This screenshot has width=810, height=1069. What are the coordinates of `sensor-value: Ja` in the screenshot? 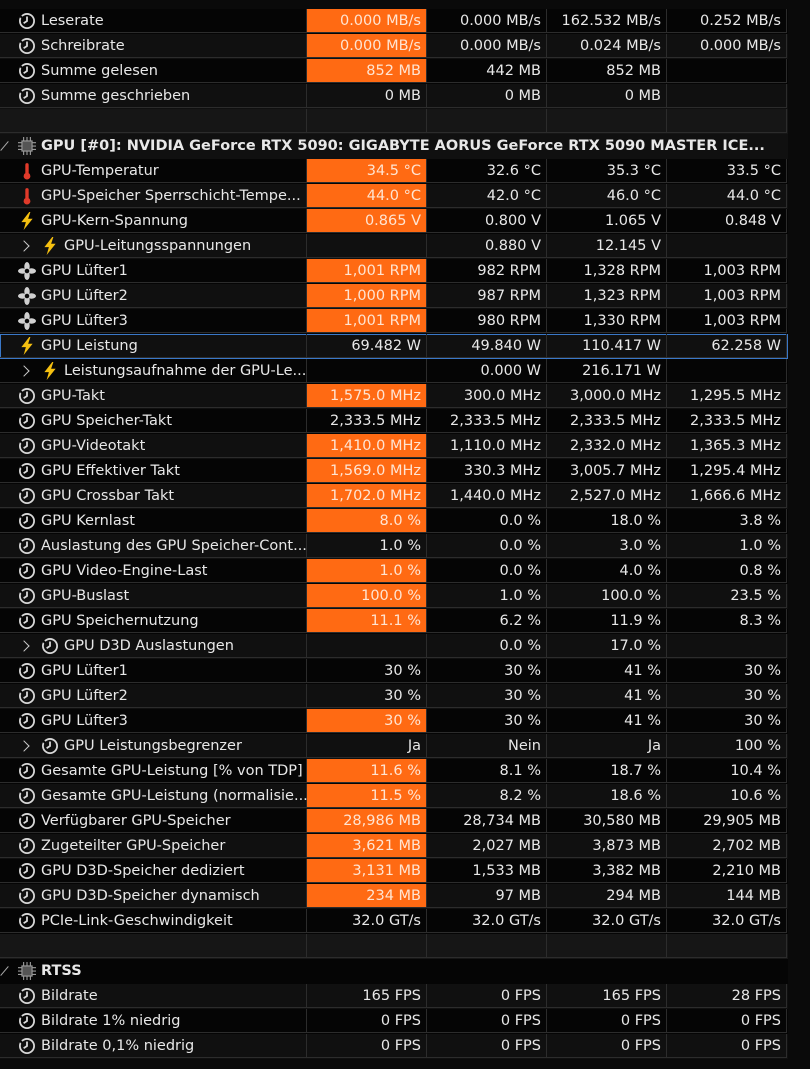 It's located at (607, 746).